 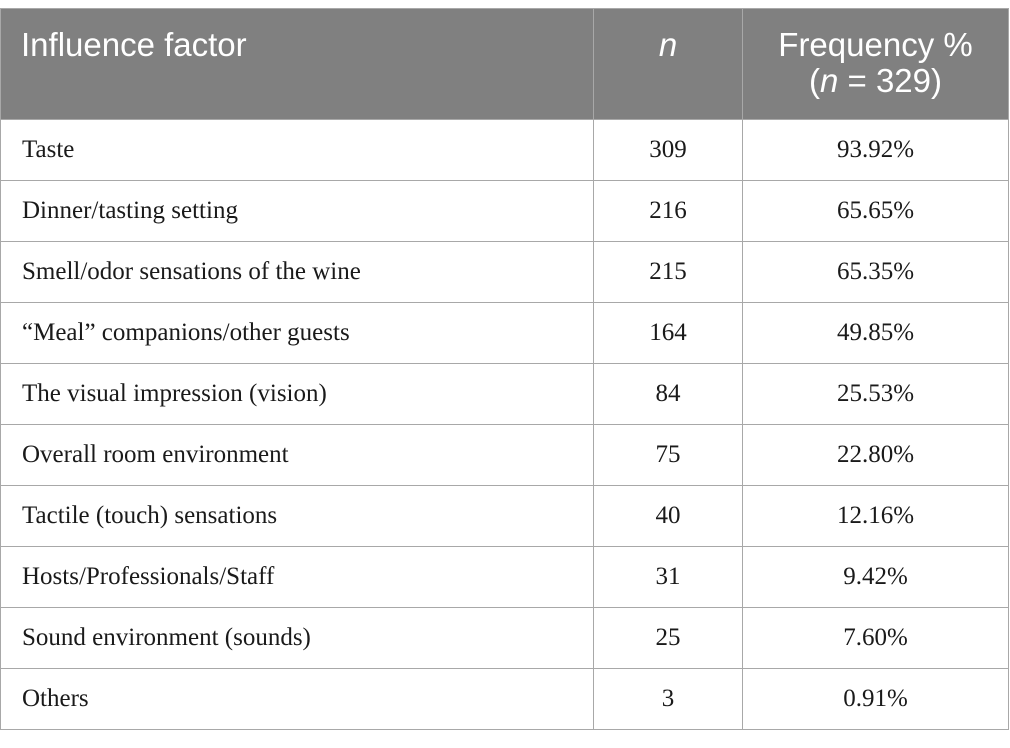 I want to click on n-cell: 309, so click(x=668, y=150).